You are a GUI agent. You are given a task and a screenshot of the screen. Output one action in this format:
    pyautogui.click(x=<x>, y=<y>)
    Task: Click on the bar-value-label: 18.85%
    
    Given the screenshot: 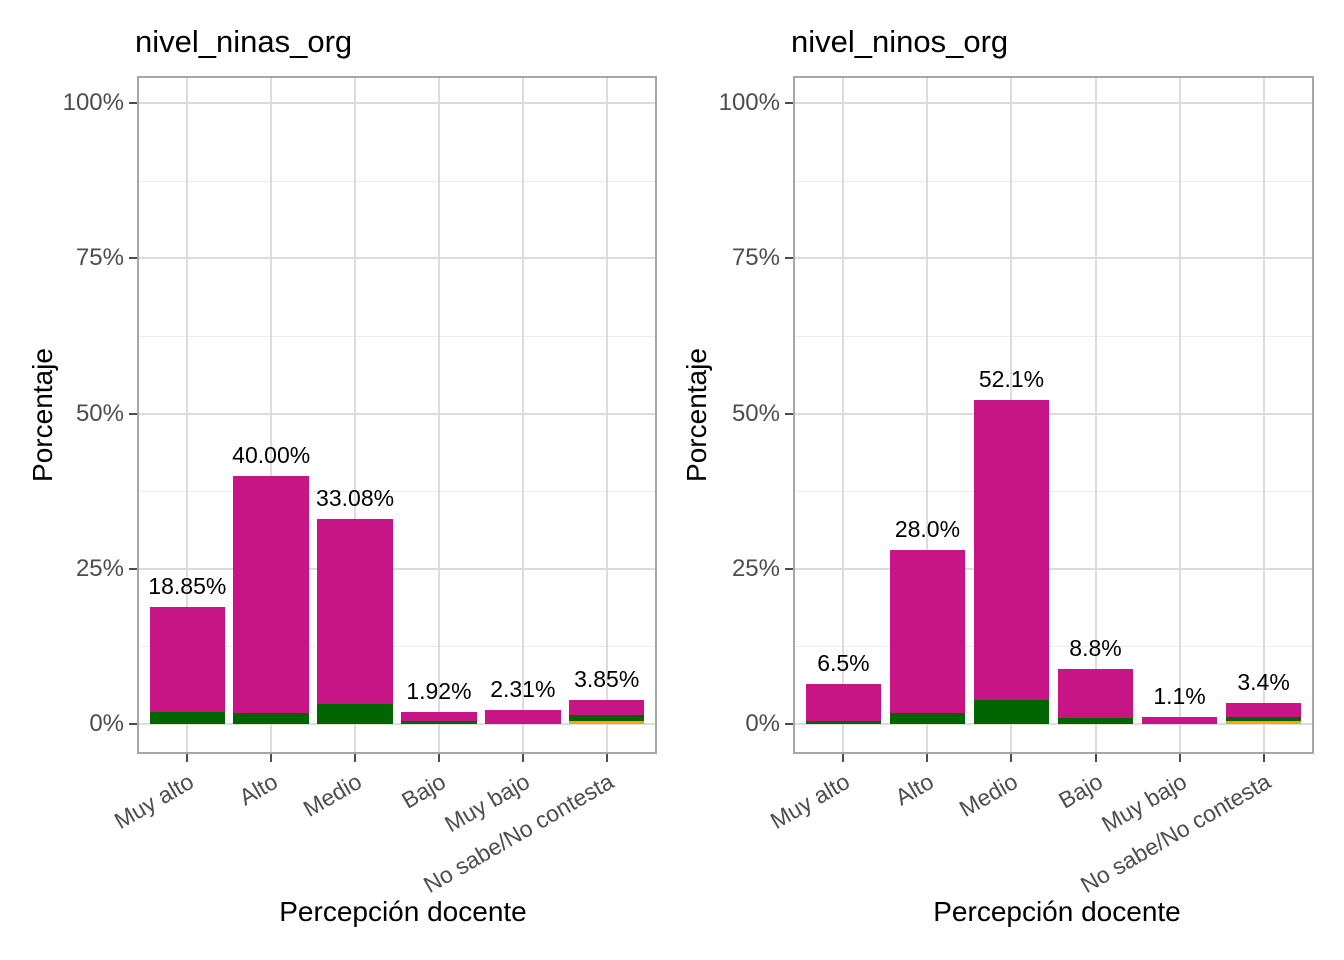 What is the action you would take?
    pyautogui.click(x=187, y=585)
    